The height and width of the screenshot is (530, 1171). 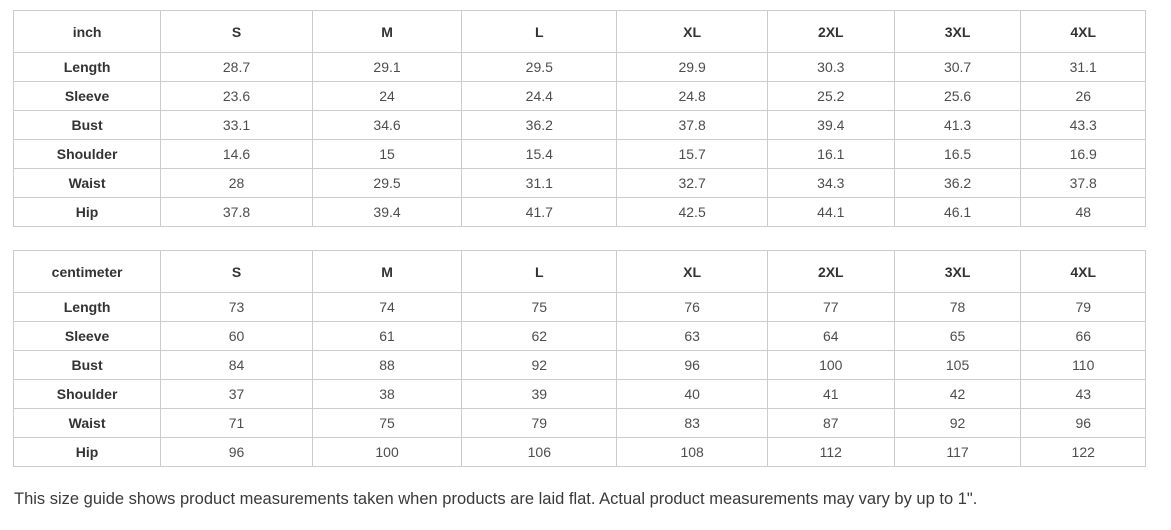 What do you see at coordinates (1083, 154) in the screenshot?
I see `value-cell: 16.9` at bounding box center [1083, 154].